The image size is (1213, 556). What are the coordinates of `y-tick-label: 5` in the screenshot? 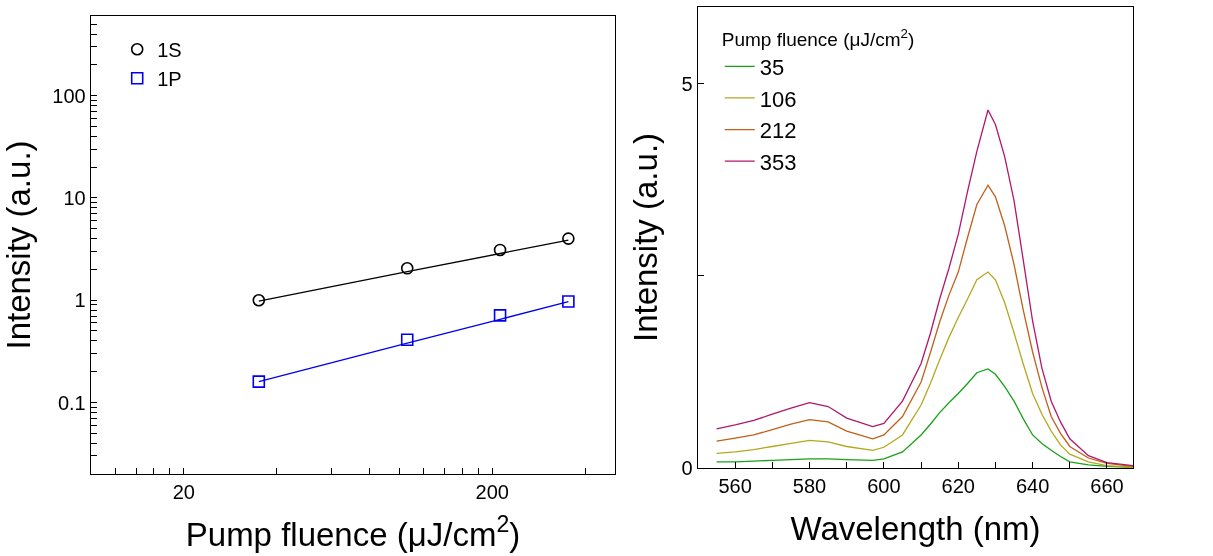 It's located at (687, 83).